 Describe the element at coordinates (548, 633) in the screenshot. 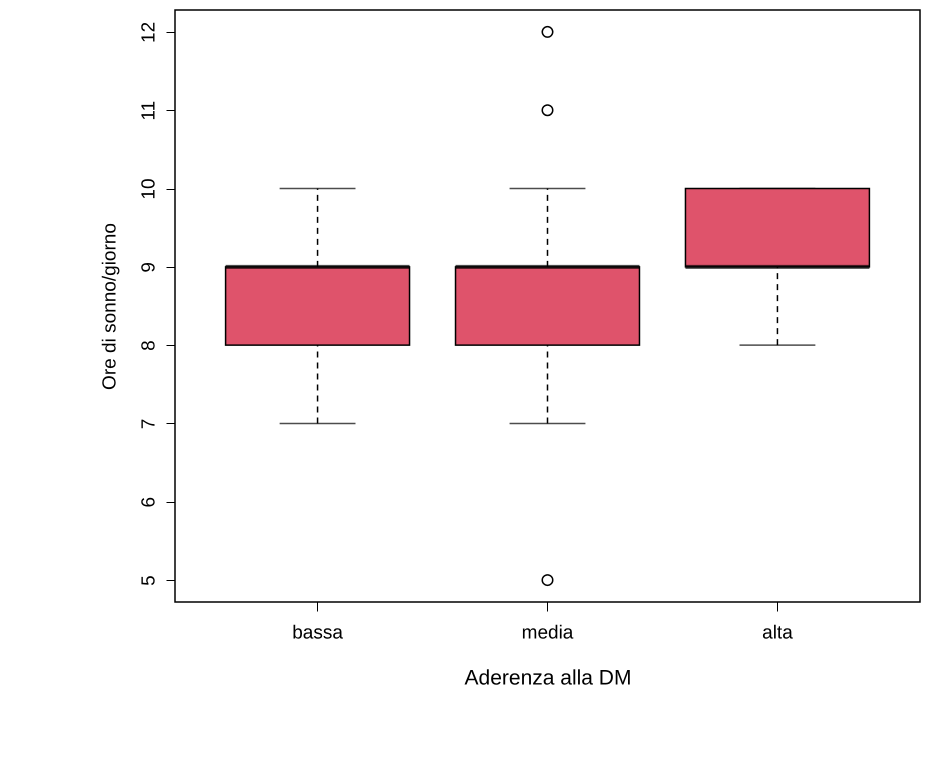

I see `x-tick-label: media` at that location.